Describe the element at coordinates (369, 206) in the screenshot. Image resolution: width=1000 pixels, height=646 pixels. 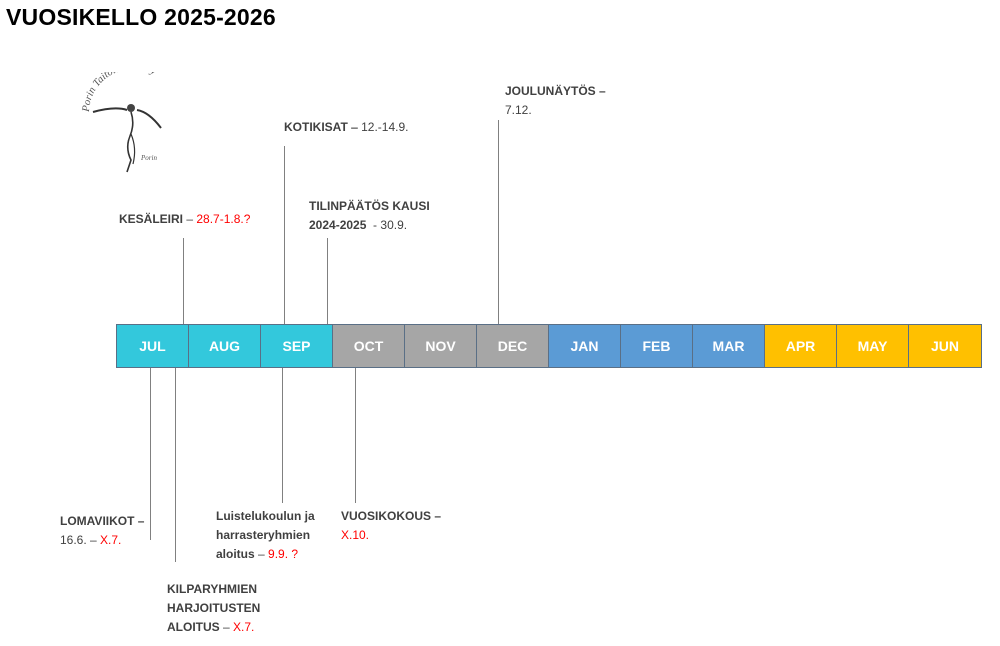
I see `event-name: TILINPÄÄTÖS KAUSI` at that location.